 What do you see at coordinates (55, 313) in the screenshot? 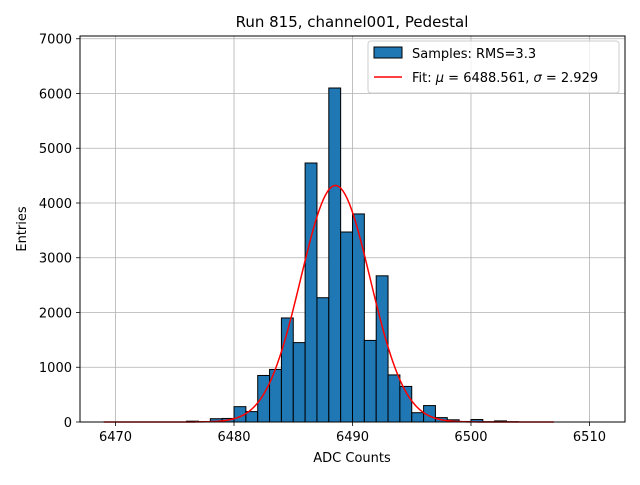
I see `y-tick-label: 2000` at bounding box center [55, 313].